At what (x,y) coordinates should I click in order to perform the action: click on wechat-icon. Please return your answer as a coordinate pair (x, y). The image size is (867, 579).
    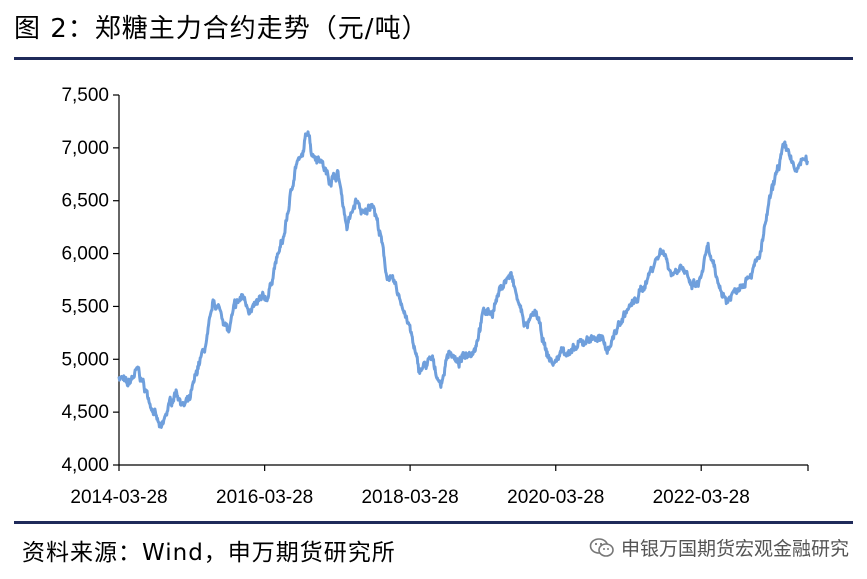
    Looking at the image, I should click on (601, 547).